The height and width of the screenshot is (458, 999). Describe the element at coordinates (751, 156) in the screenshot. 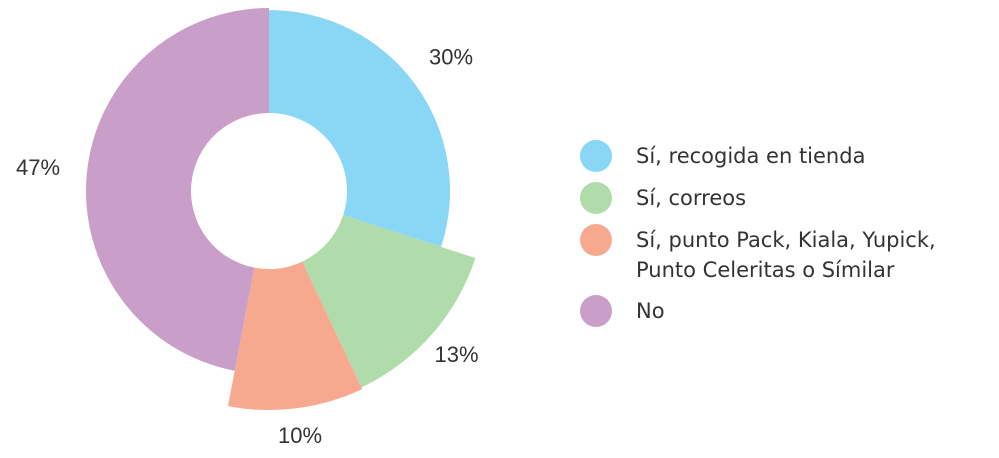

I see `legend-label: Sí, recogida en tienda` at that location.